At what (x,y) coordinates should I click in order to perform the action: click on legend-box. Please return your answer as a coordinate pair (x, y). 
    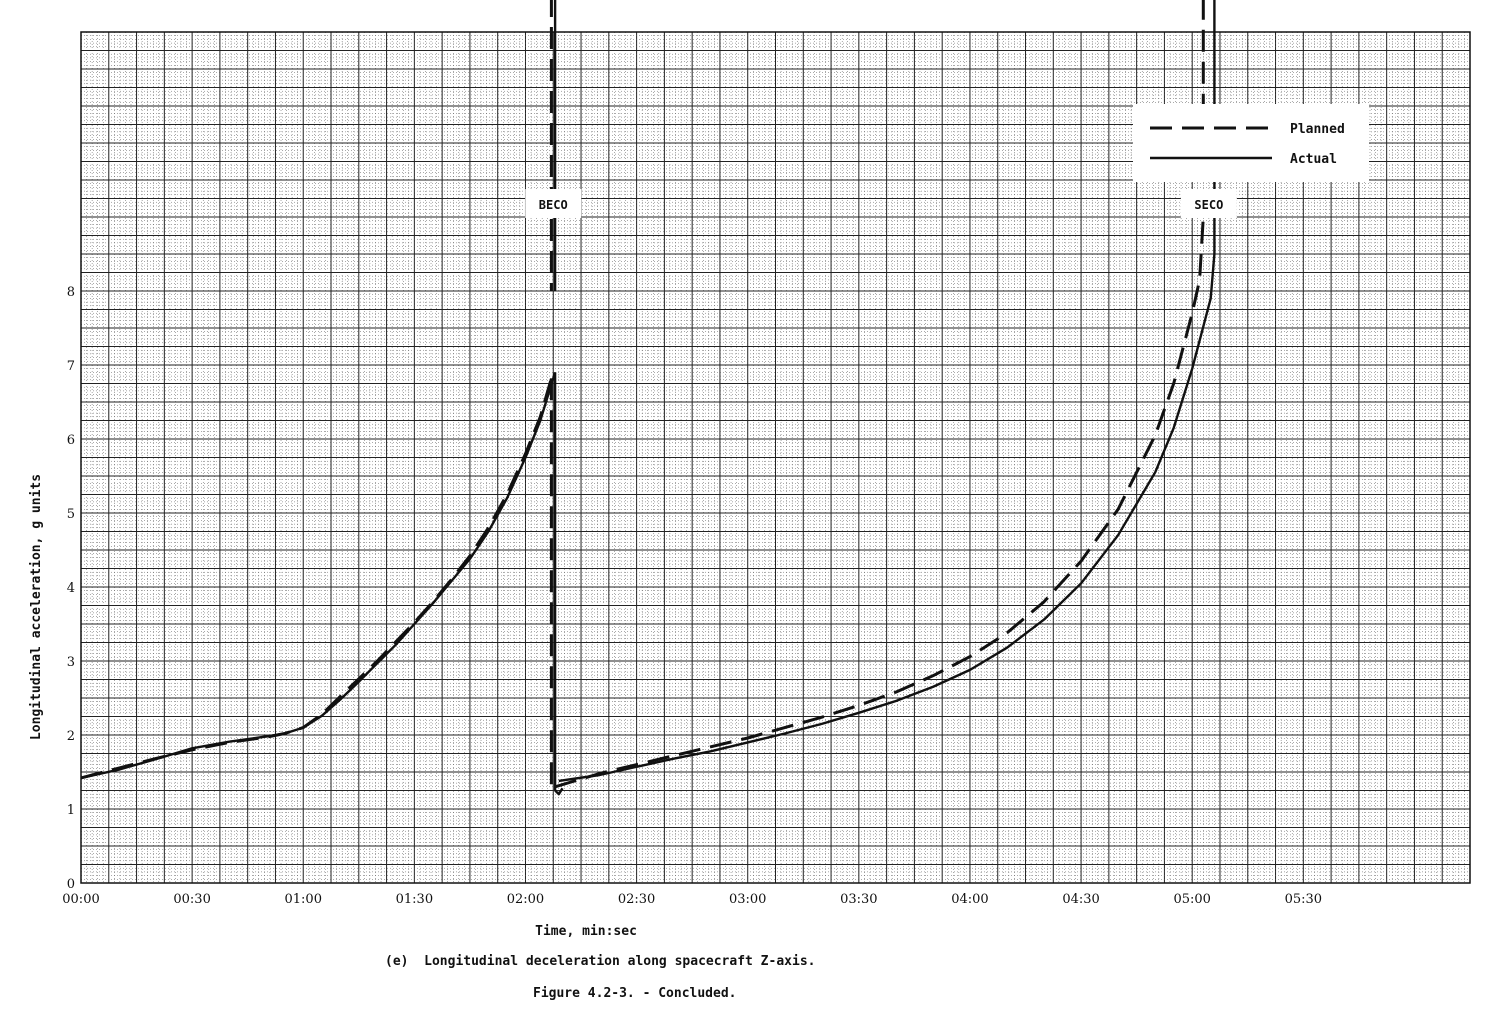
    Looking at the image, I should click on (1251, 143).